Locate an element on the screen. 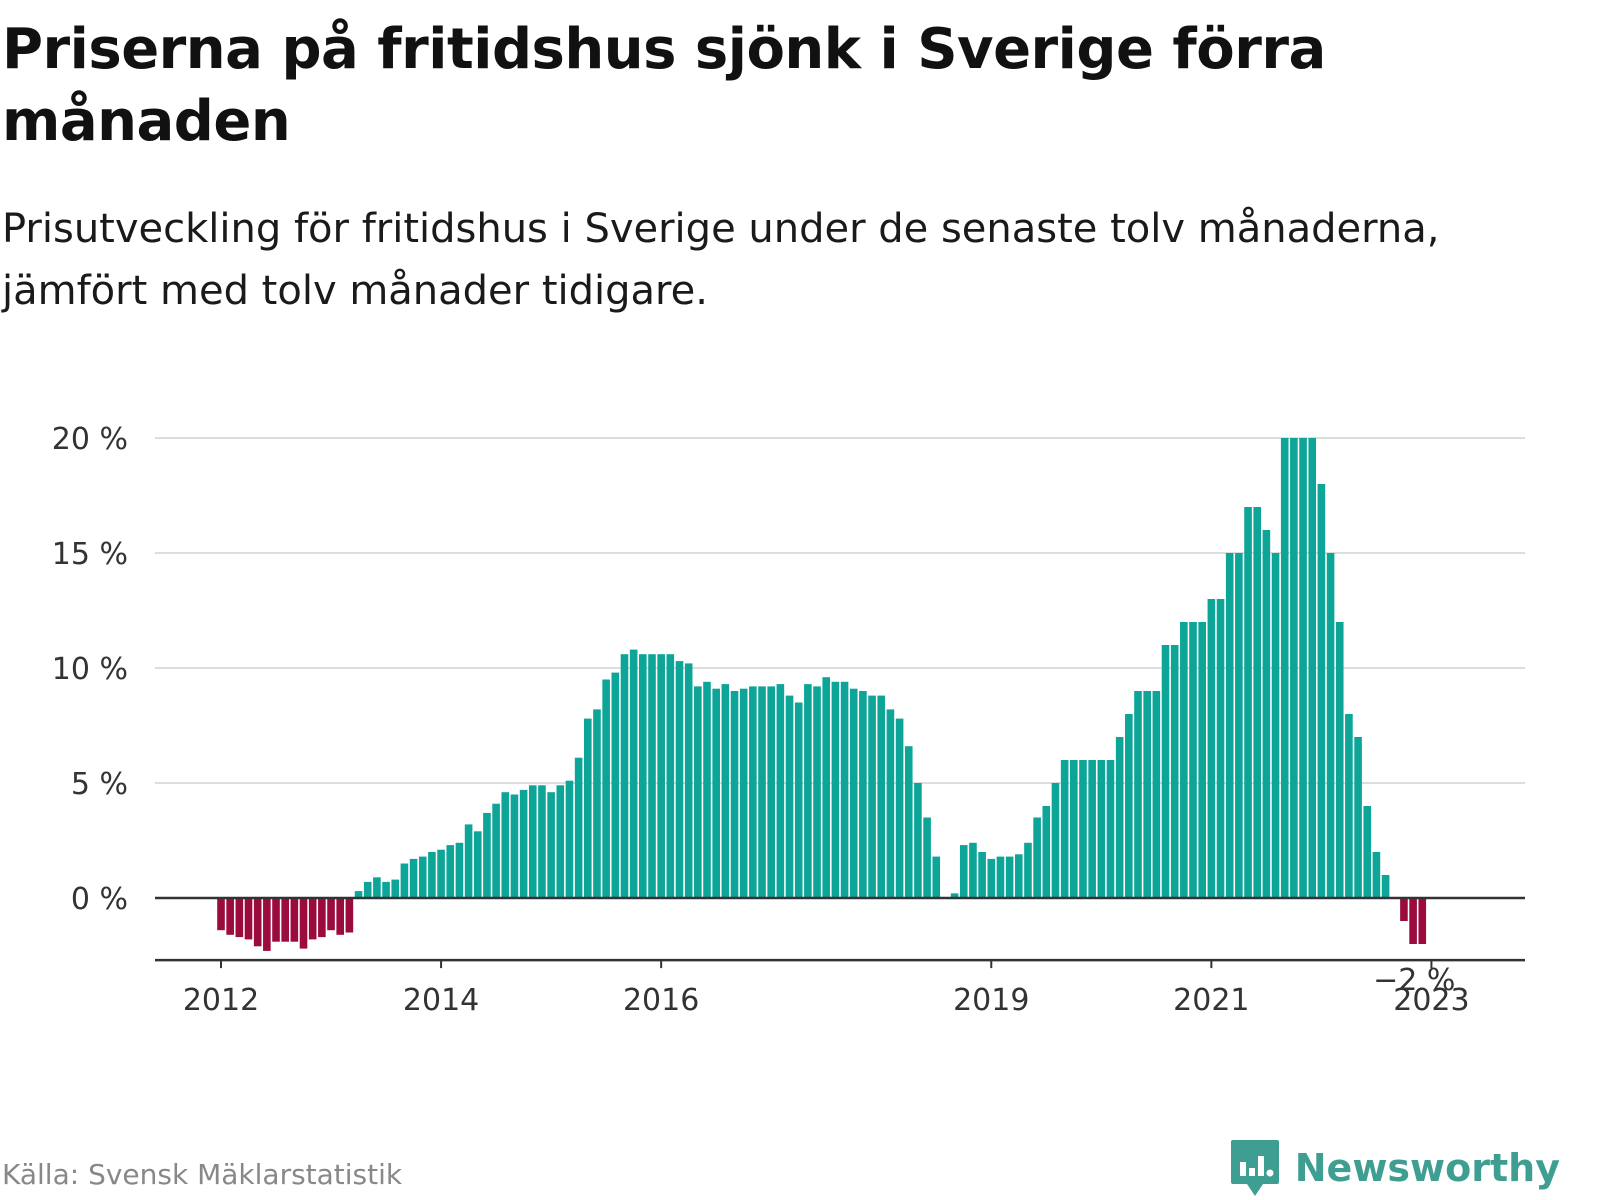  annotations: −2 % is located at coordinates (1414, 980).